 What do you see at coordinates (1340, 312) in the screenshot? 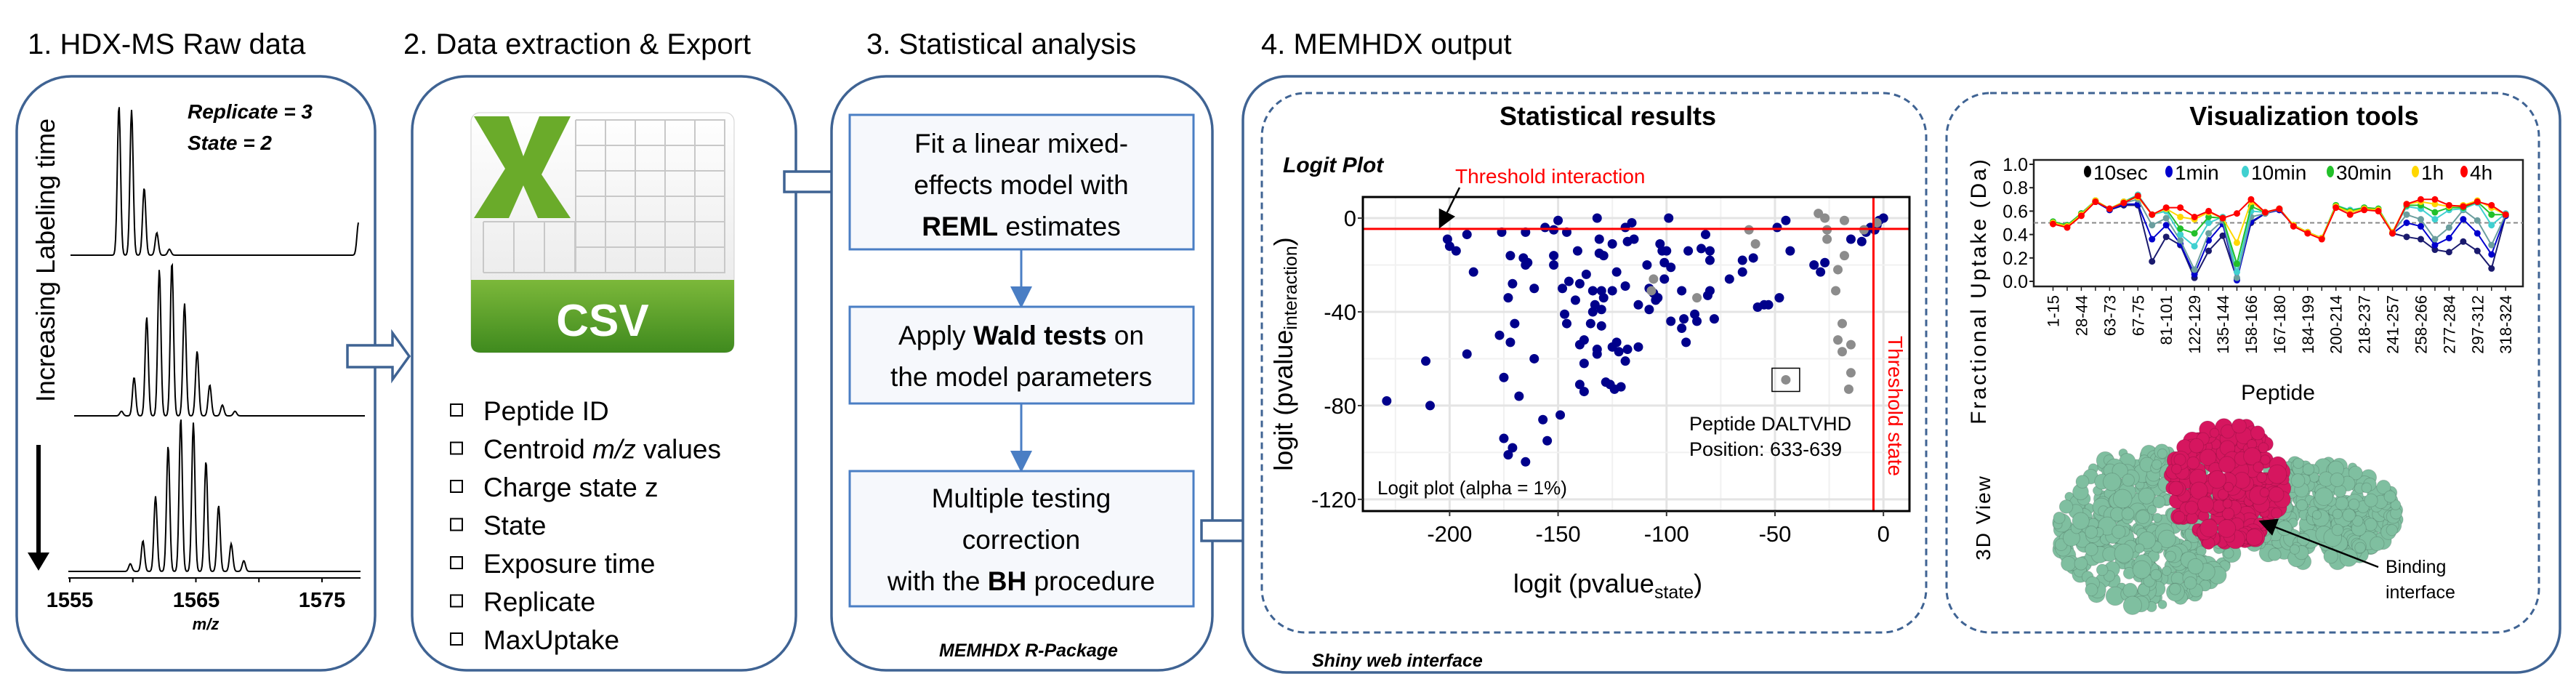
I see `y-tick-label: -40` at bounding box center [1340, 312].